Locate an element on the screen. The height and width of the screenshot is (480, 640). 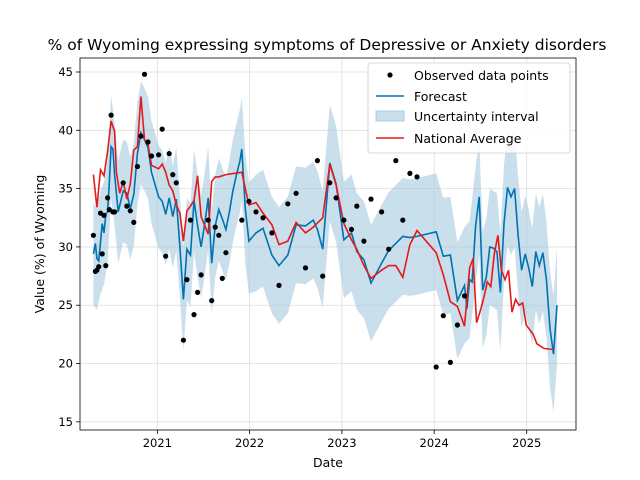
x-tick-label: 2024 is located at coordinates (434, 443).